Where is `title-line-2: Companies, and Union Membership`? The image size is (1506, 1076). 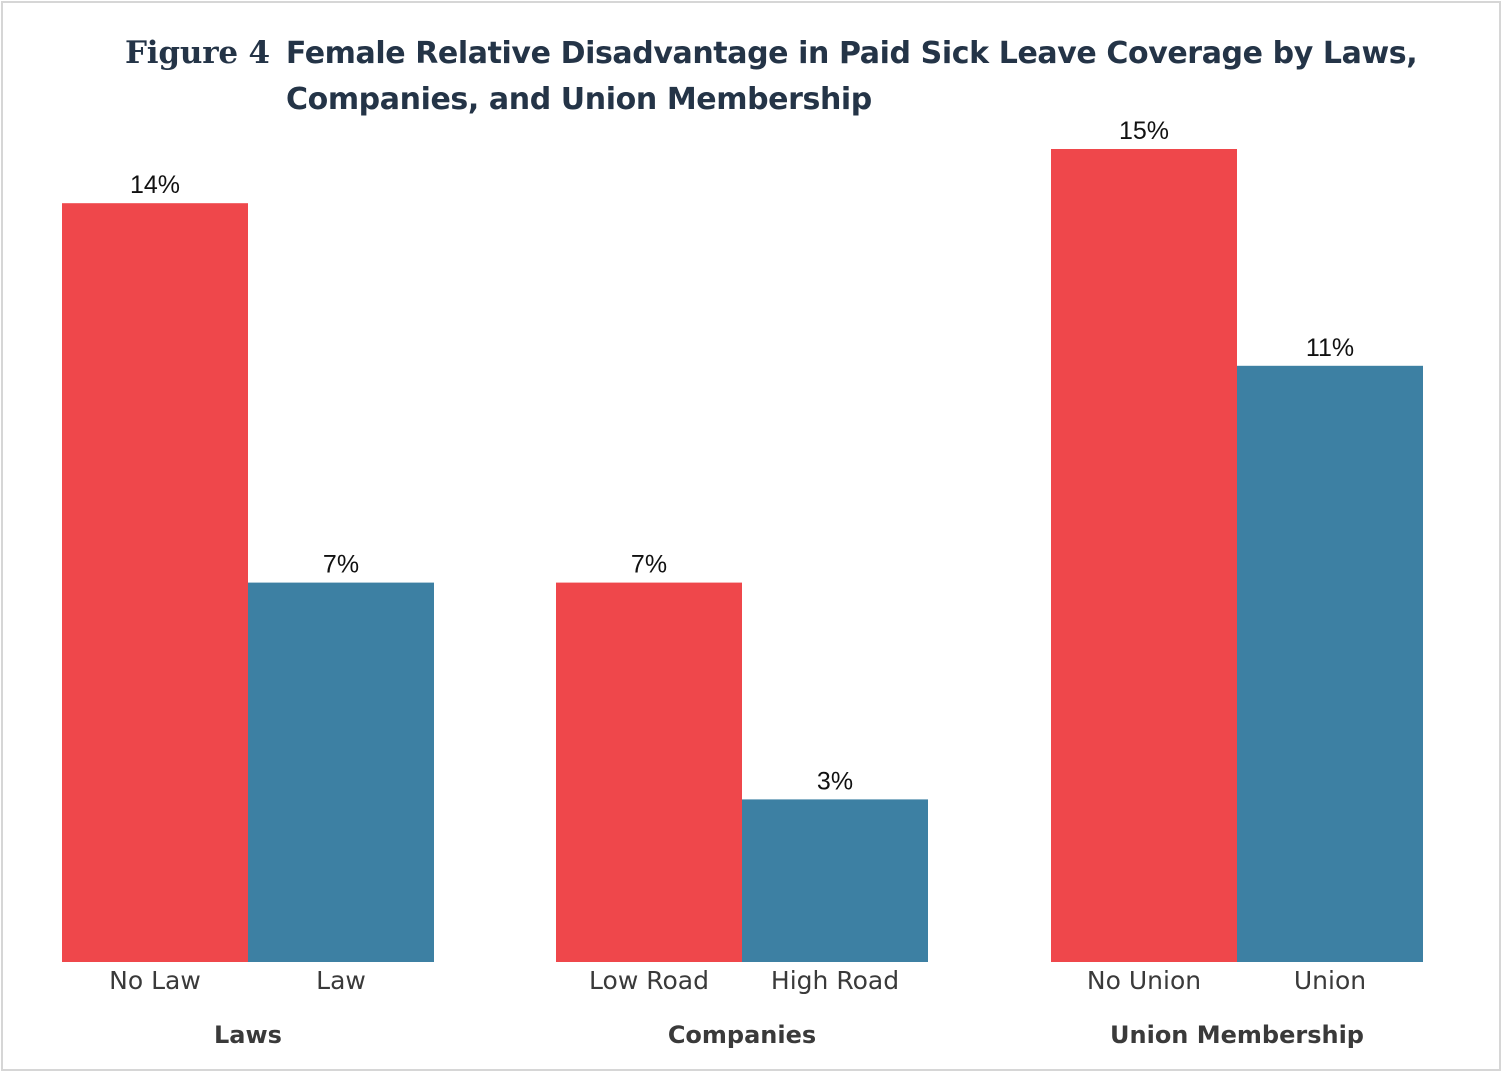 title-line-2: Companies, and Union Membership is located at coordinates (579, 99).